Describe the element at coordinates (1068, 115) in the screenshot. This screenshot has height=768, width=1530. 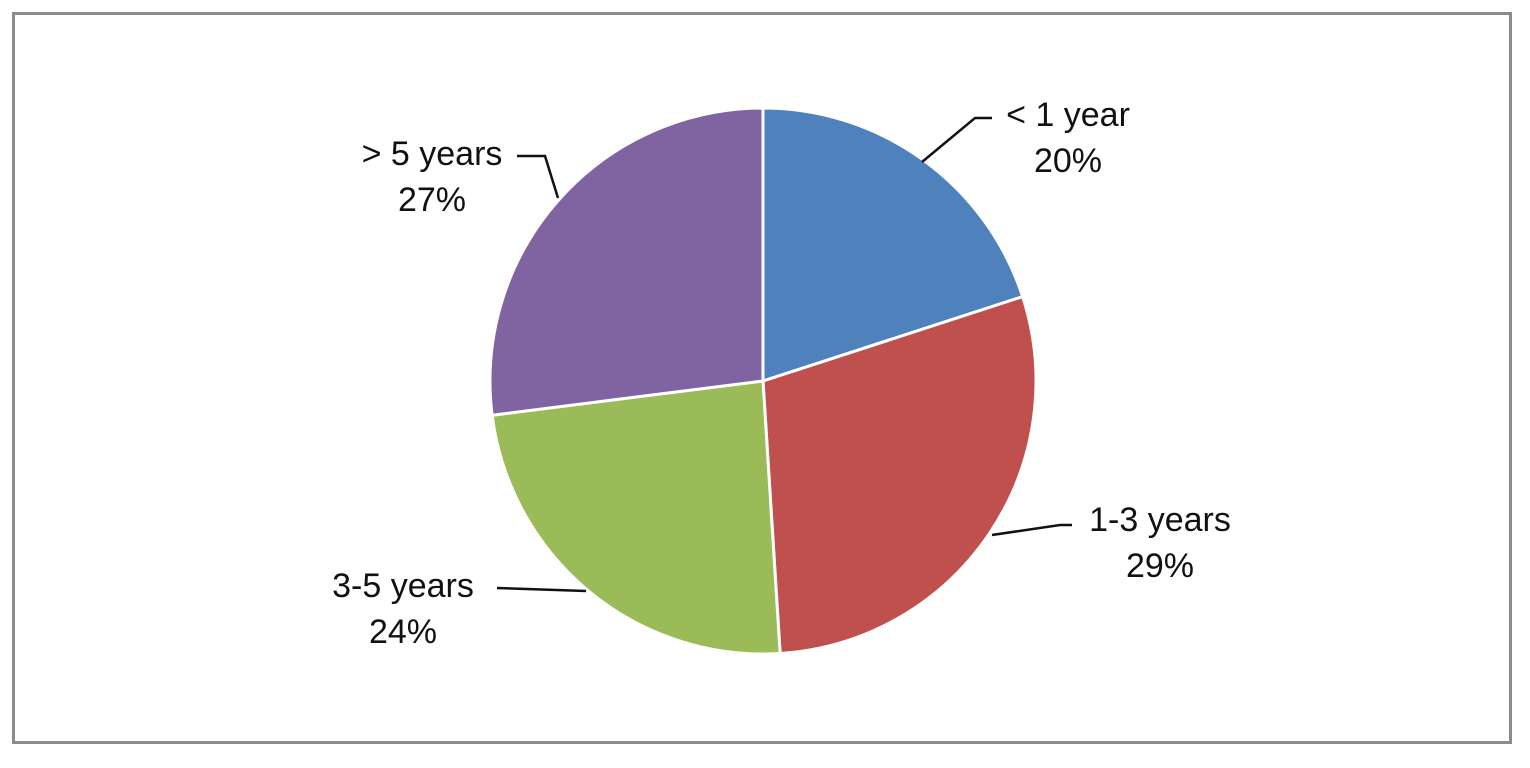
I see `slice-category-label-0: < 1 year` at that location.